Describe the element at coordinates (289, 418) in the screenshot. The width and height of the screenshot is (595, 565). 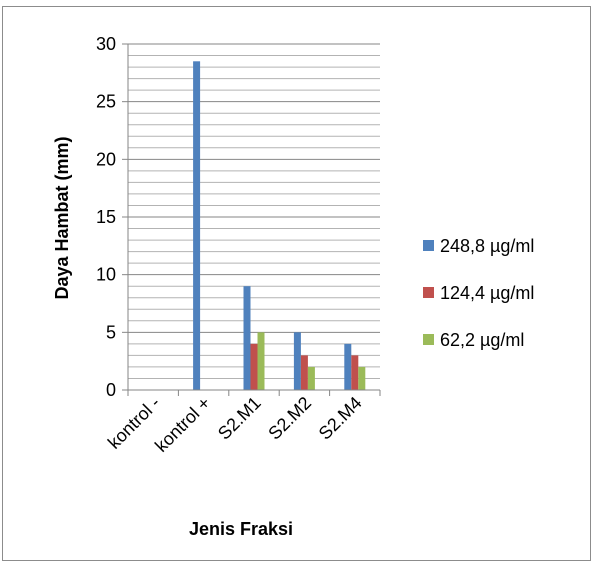
I see `x-tick-label: S2.M2` at that location.